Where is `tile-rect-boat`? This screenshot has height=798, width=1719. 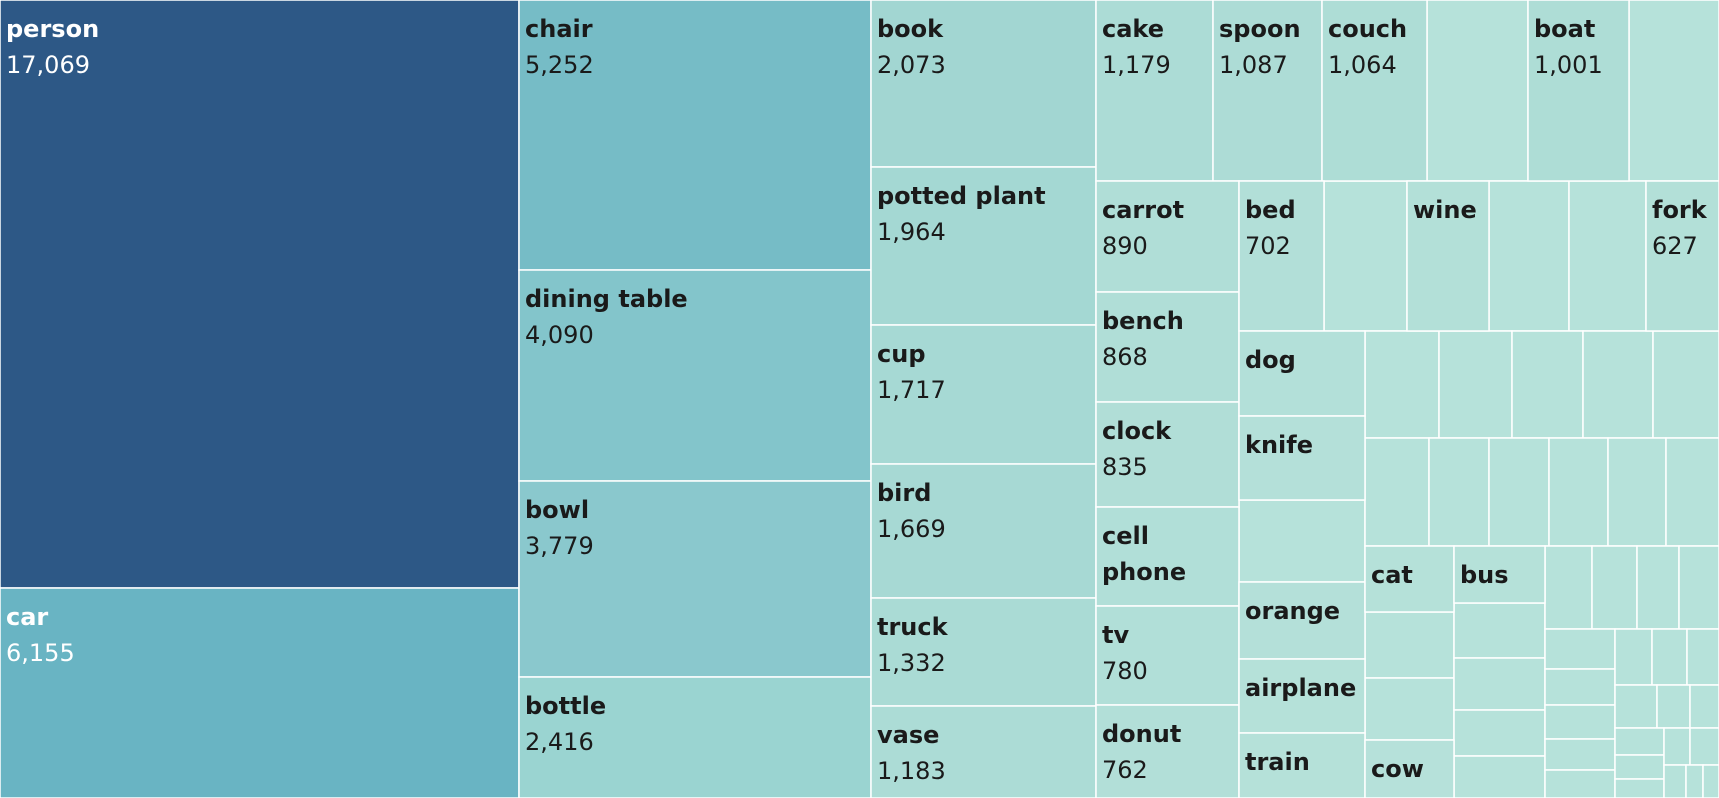 tile-rect-boat is located at coordinates (1578, 91).